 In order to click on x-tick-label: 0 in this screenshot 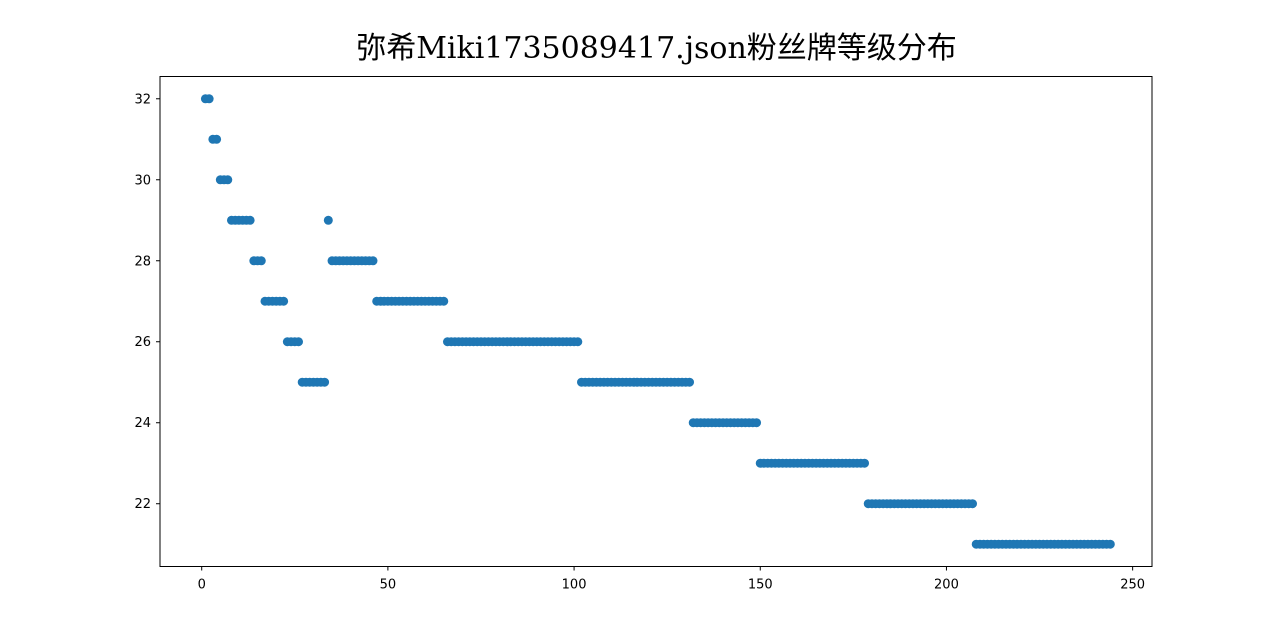, I will do `click(202, 585)`.